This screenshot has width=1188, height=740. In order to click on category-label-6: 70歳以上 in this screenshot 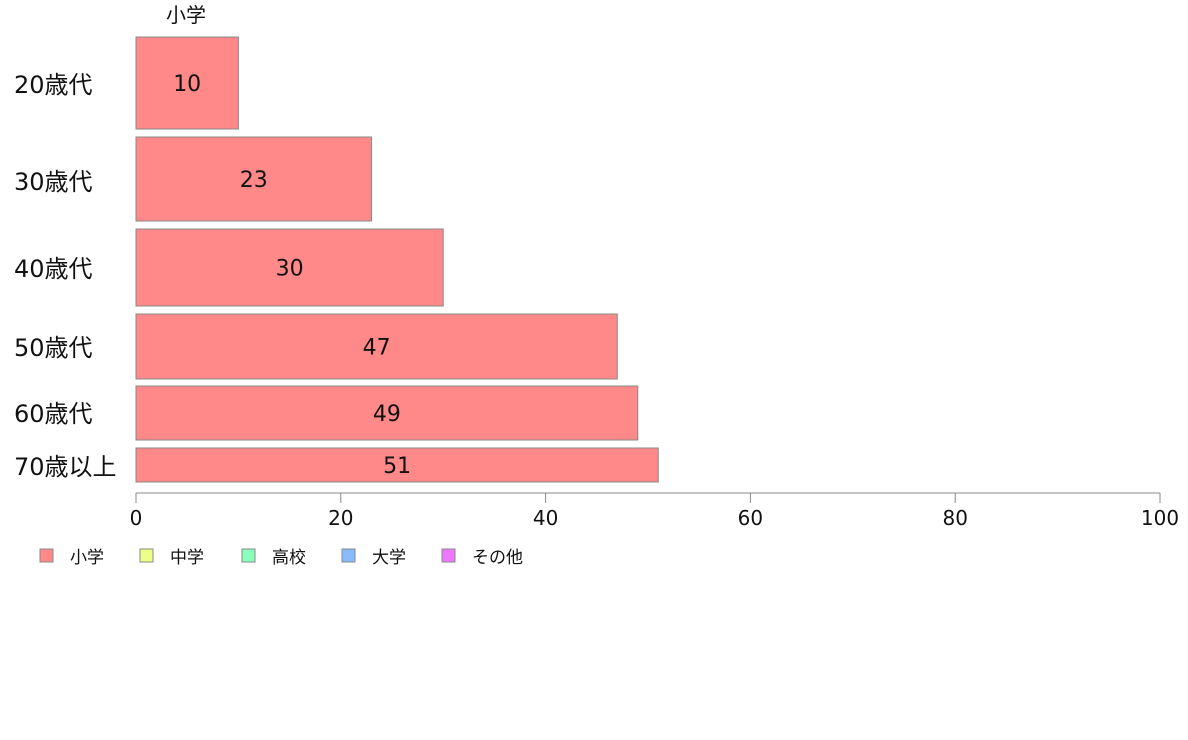, I will do `click(65, 467)`.